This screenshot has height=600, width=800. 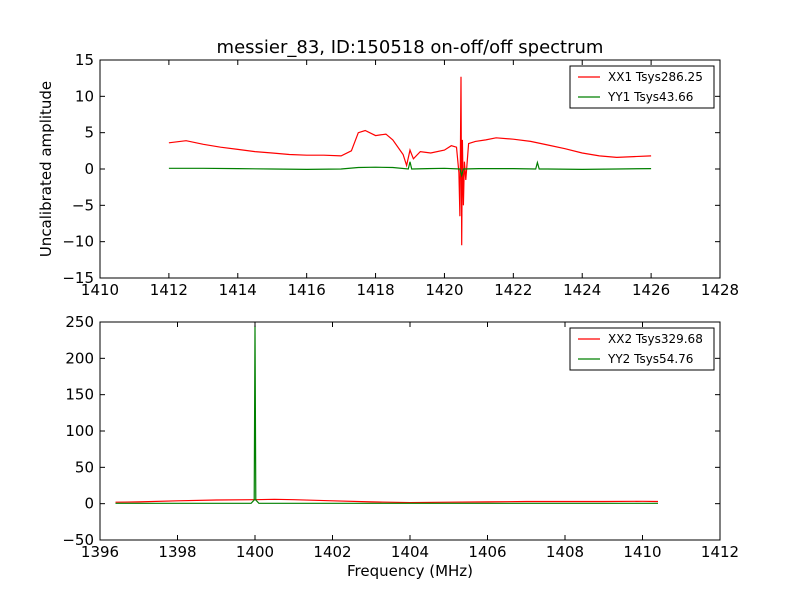 What do you see at coordinates (513, 290) in the screenshot?
I see `x-tick-label: 1422` at bounding box center [513, 290].